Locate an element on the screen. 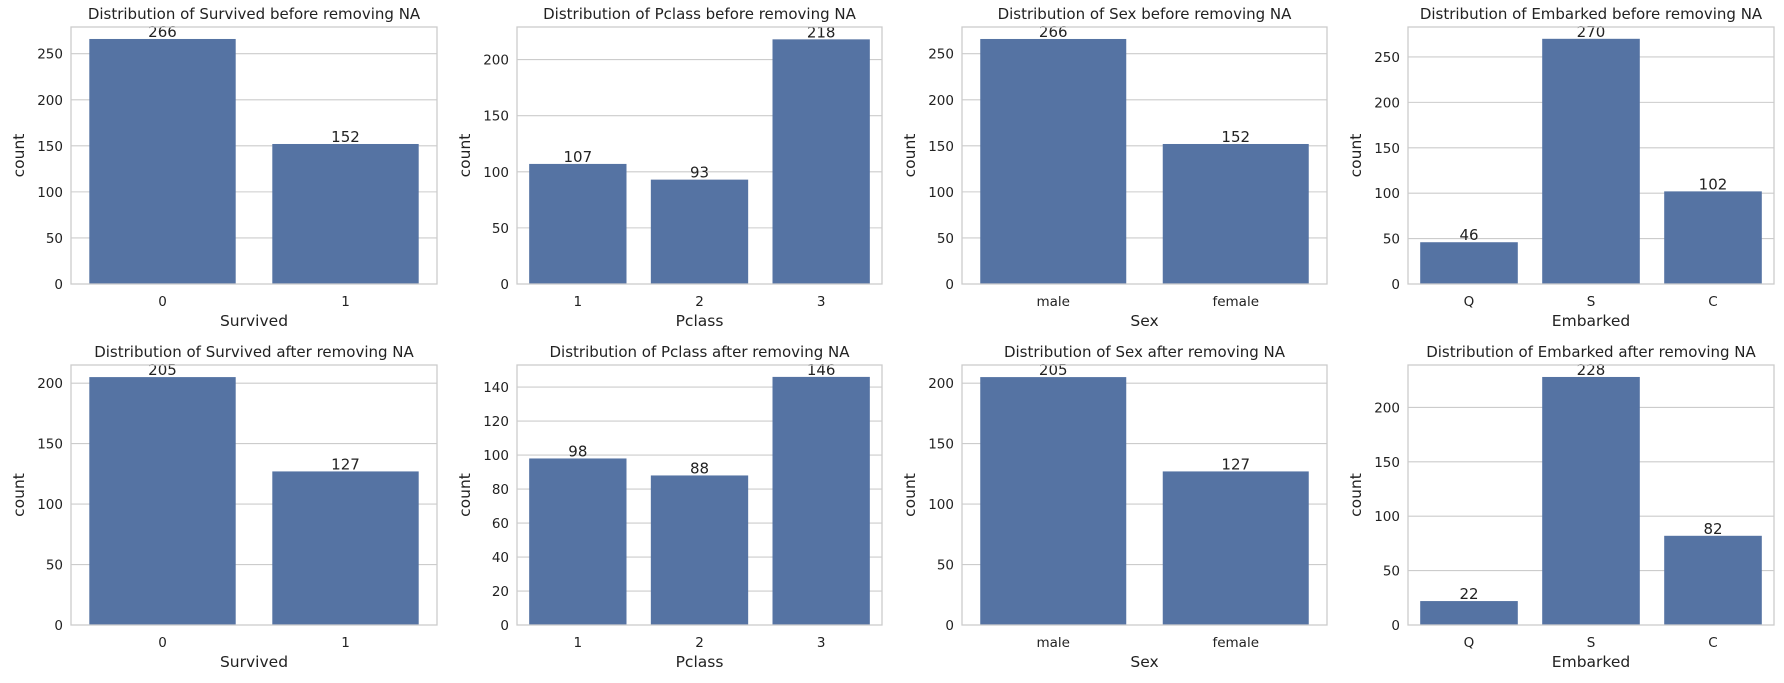  x-tick-label: 3 is located at coordinates (821, 302).